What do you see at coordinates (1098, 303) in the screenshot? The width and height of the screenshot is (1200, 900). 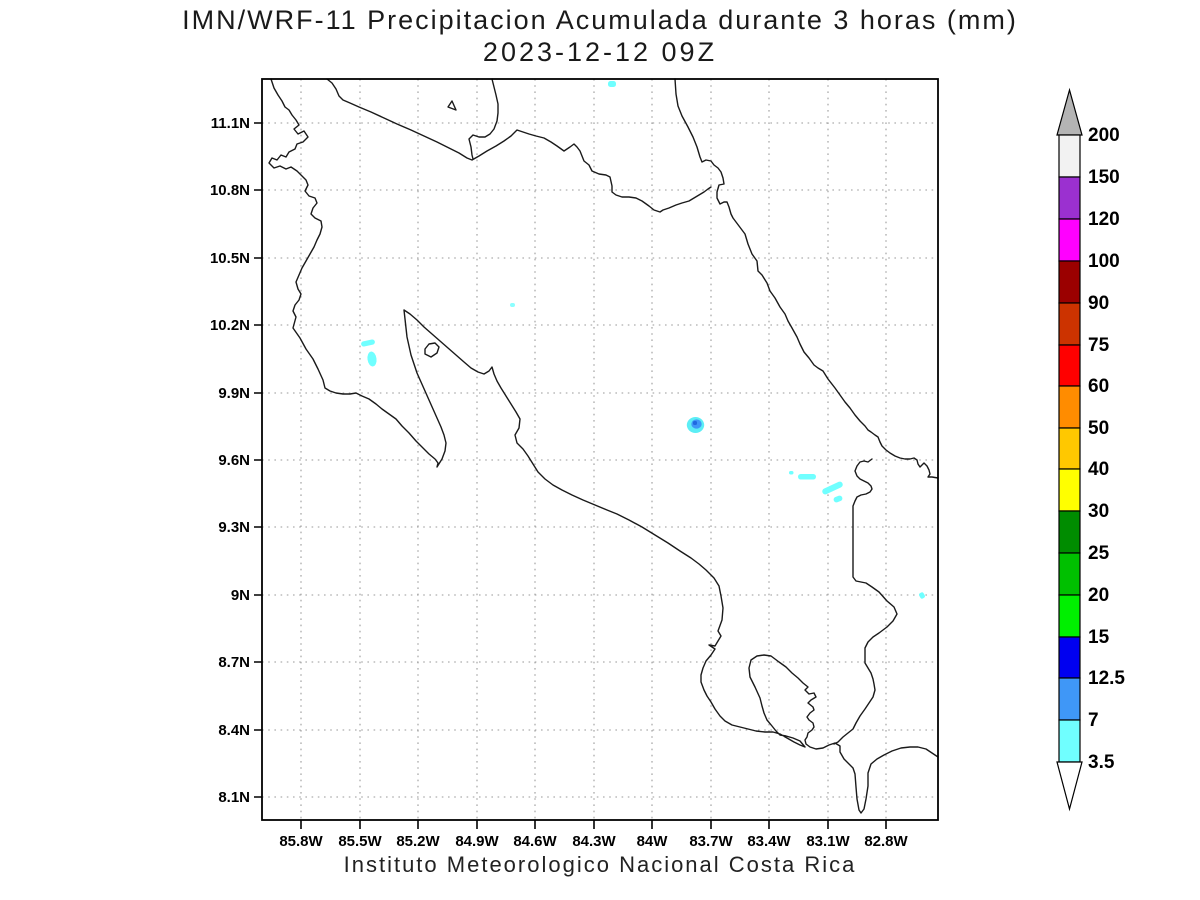 I see `colorbar-label: 90` at bounding box center [1098, 303].